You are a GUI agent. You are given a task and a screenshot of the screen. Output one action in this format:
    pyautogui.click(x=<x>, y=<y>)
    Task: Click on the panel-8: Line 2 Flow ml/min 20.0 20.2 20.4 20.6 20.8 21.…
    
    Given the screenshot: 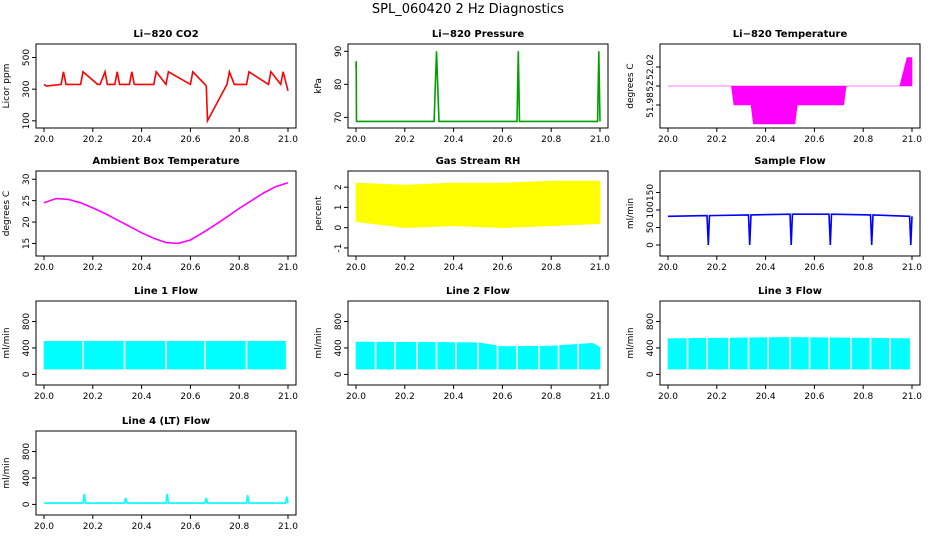 What is the action you would take?
    pyautogui.click(x=462, y=344)
    